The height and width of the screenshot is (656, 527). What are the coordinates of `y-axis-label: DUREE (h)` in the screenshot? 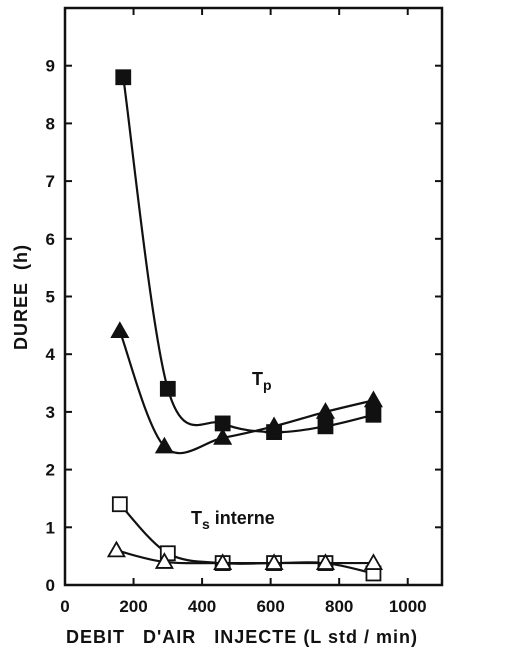 It's located at (21, 297).